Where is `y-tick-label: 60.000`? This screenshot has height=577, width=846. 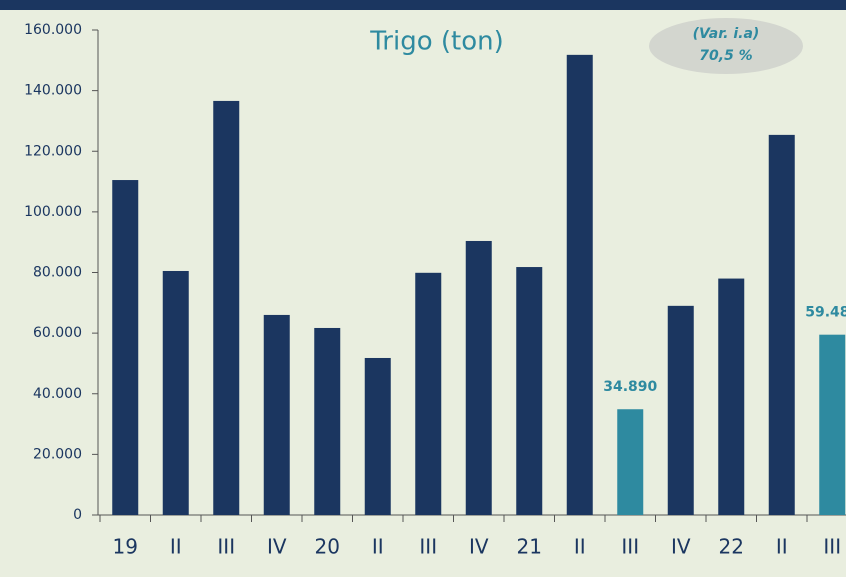
y-tick-label: 60.000 is located at coordinates (57, 333).